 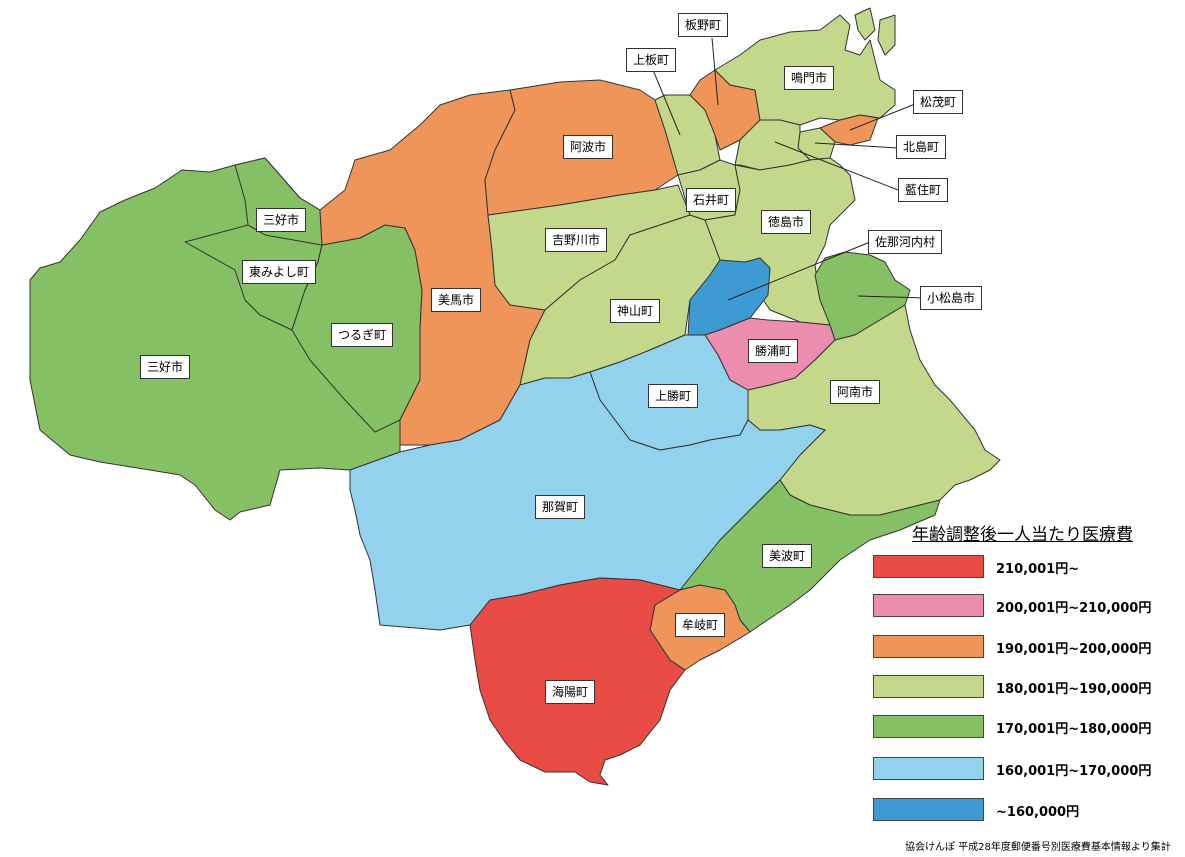 What do you see at coordinates (651, 60) in the screenshot?
I see `label-kamiita: 上板町` at bounding box center [651, 60].